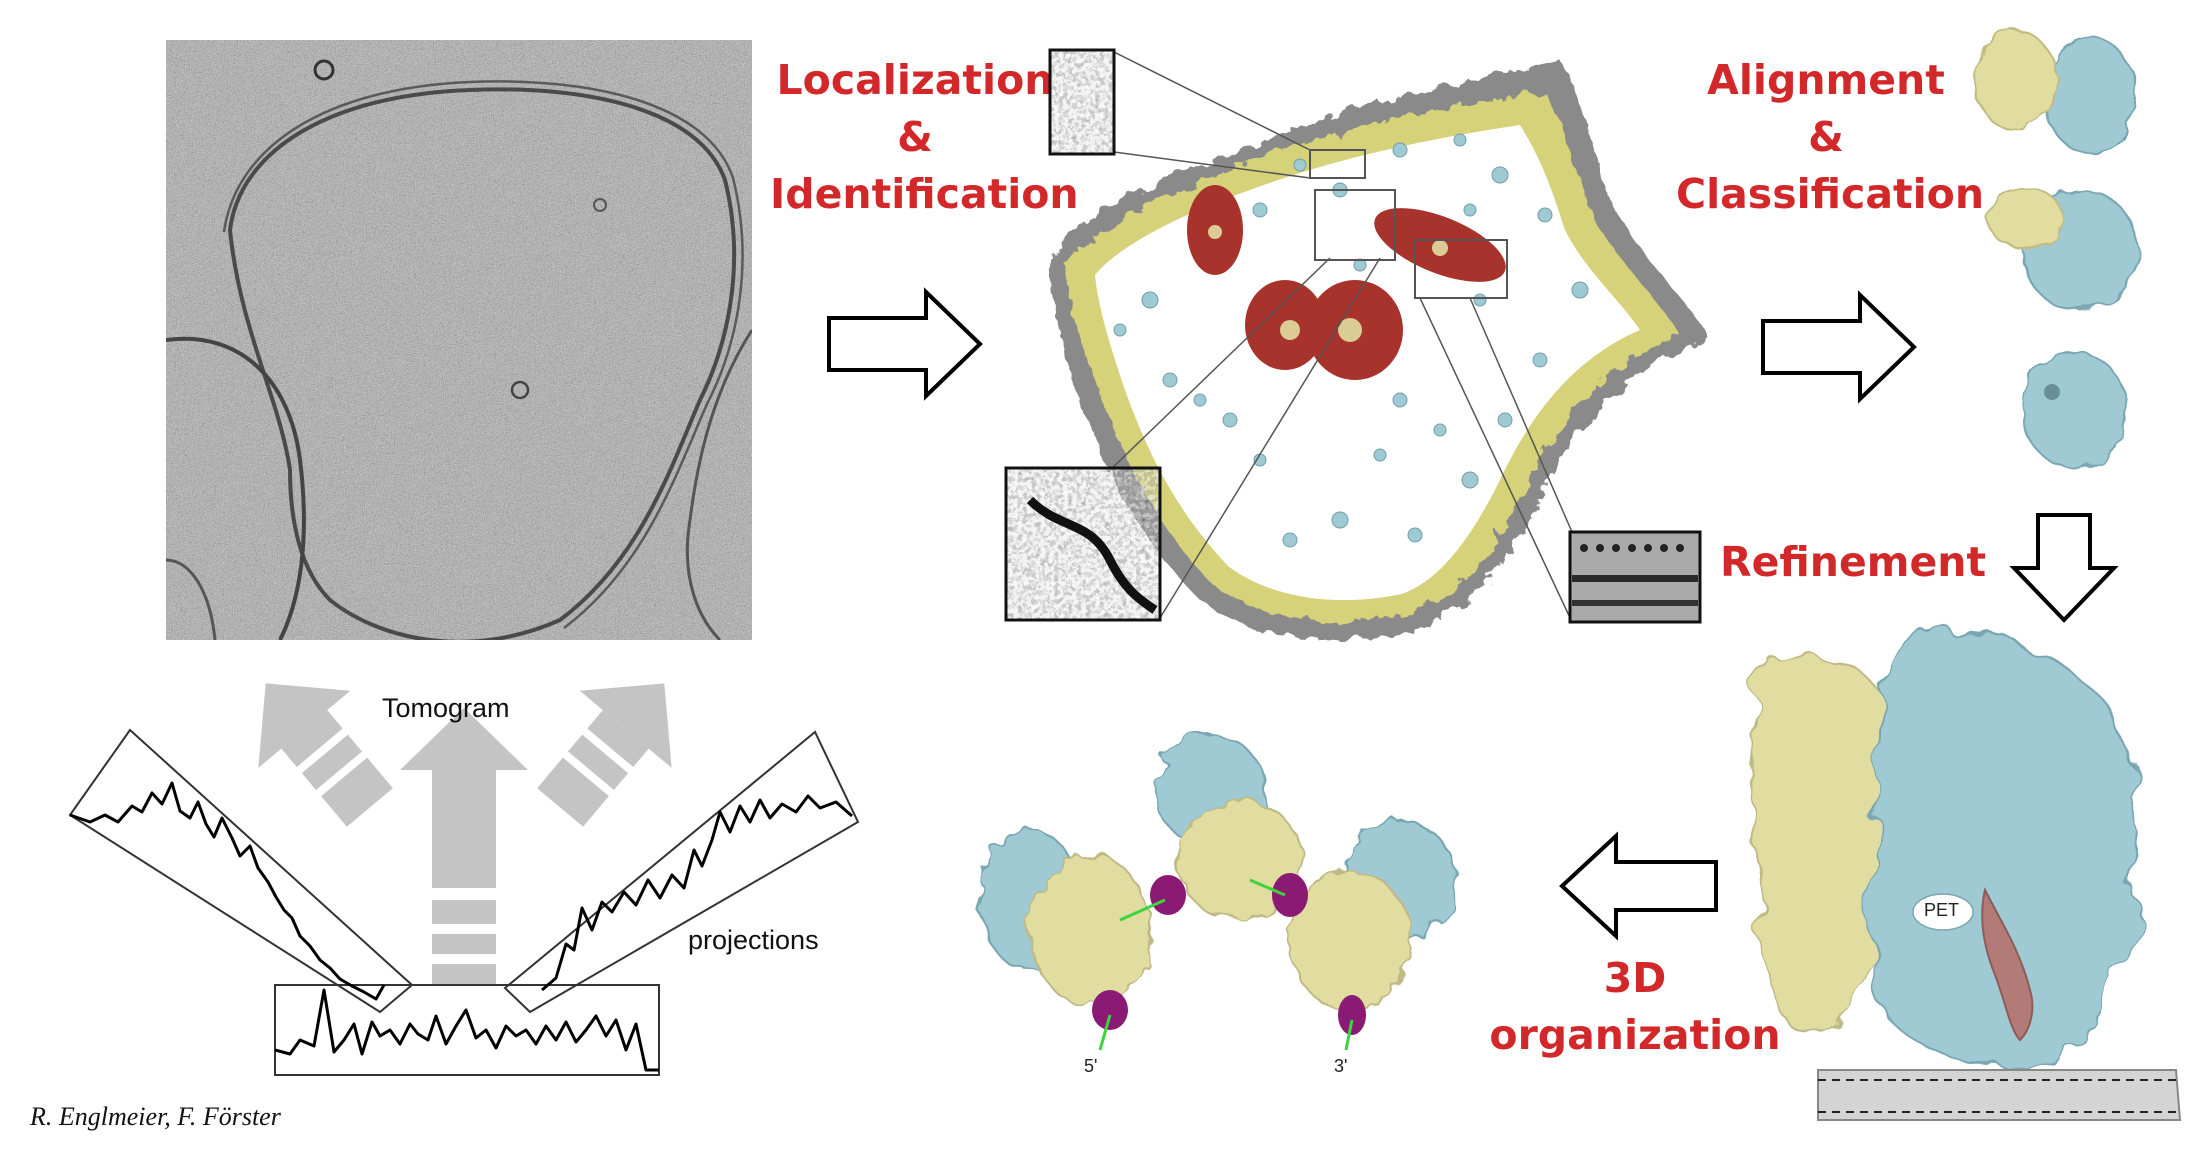  I want to click on organization-label: 3D organization, so click(1635, 1007).